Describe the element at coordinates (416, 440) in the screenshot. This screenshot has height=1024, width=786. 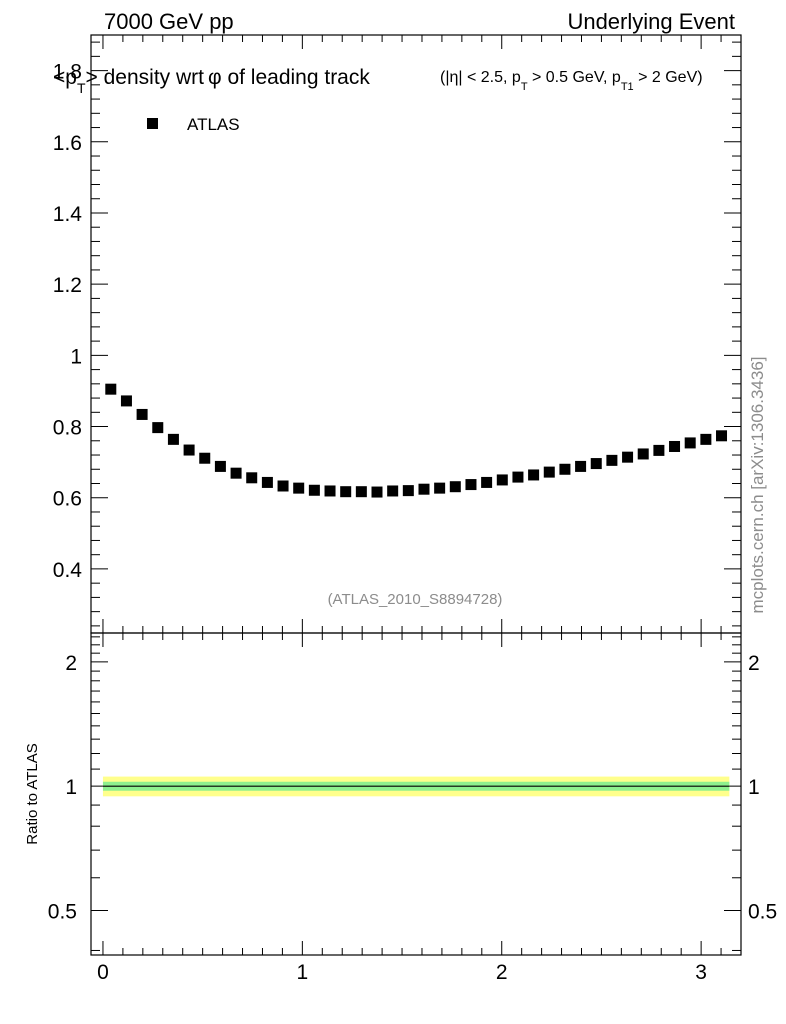
I see `atlas-data-markers` at that location.